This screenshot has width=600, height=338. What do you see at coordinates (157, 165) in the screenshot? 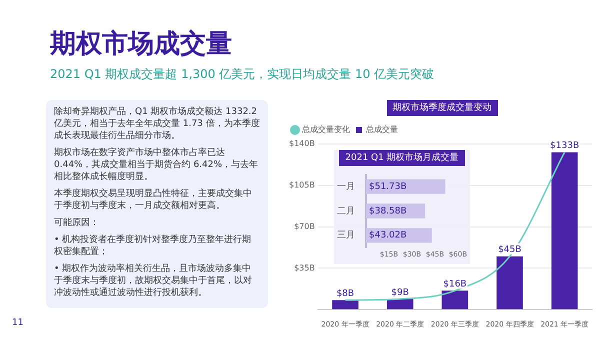
I see `text: 期权市场在数字资产市场中整体市占率已达 0.44%，其成交量相当于期货合约 6.42%，与去年相比整体成长幅度明显。` at bounding box center [157, 165].